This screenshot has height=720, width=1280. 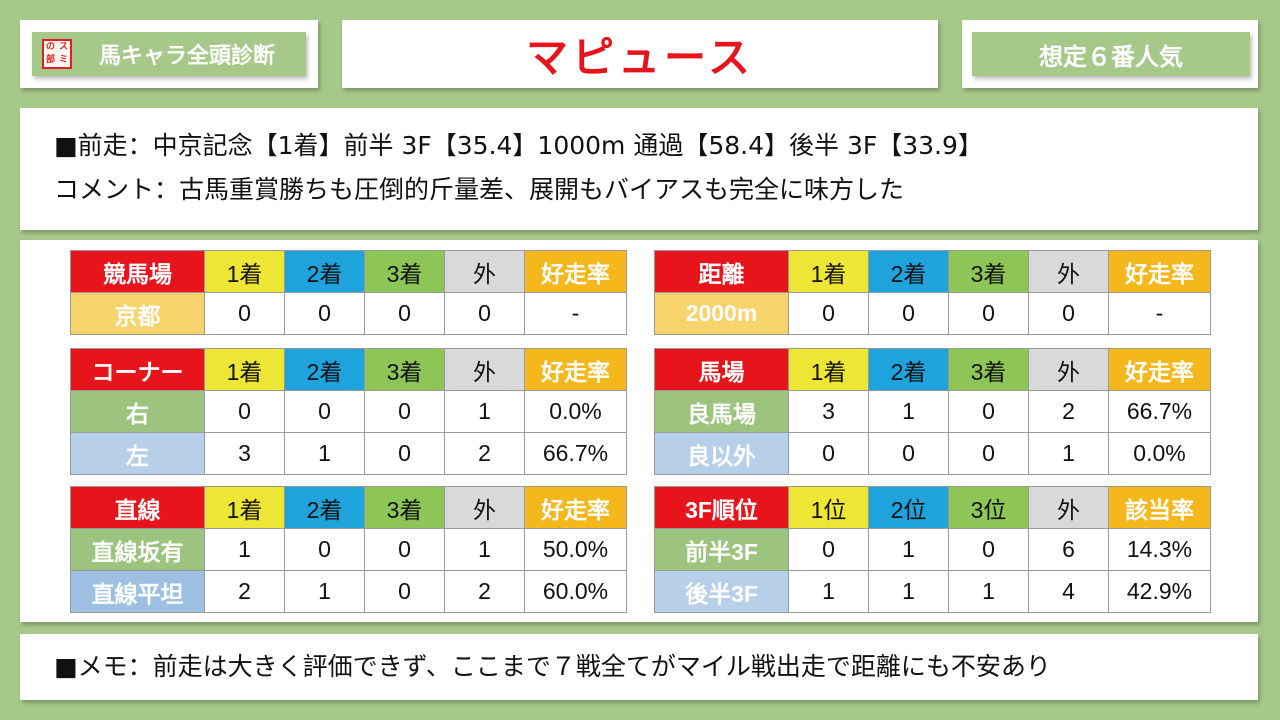 What do you see at coordinates (348, 271) in the screenshot?
I see `table-header-row: 競馬場 1着 2着 3着外好走率` at bounding box center [348, 271].